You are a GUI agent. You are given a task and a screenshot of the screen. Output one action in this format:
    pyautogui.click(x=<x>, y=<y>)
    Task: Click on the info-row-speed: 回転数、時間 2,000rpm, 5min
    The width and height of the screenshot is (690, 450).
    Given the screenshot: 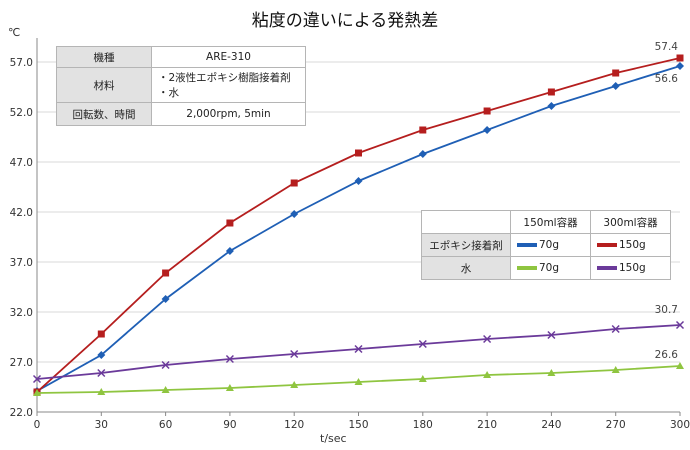 What is the action you would take?
    pyautogui.click(x=181, y=114)
    